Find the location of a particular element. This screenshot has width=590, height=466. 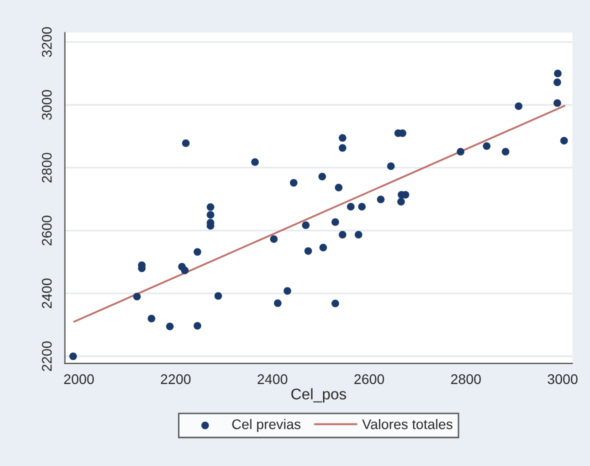

x-axis-title: Cel_pos is located at coordinates (318, 395).